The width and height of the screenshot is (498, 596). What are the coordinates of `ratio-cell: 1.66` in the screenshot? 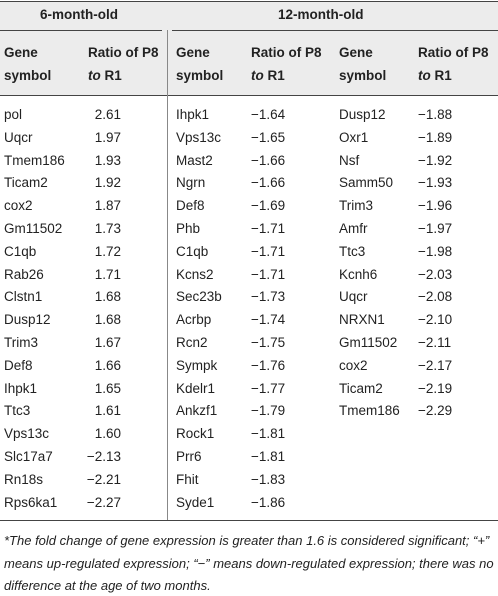 It's located at (107, 365).